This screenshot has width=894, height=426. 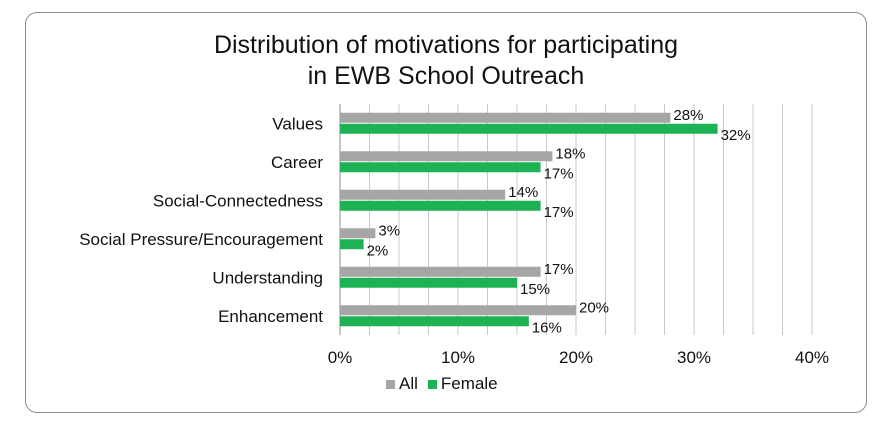 What do you see at coordinates (736, 135) in the screenshot?
I see `data-label-female: 32%` at bounding box center [736, 135].